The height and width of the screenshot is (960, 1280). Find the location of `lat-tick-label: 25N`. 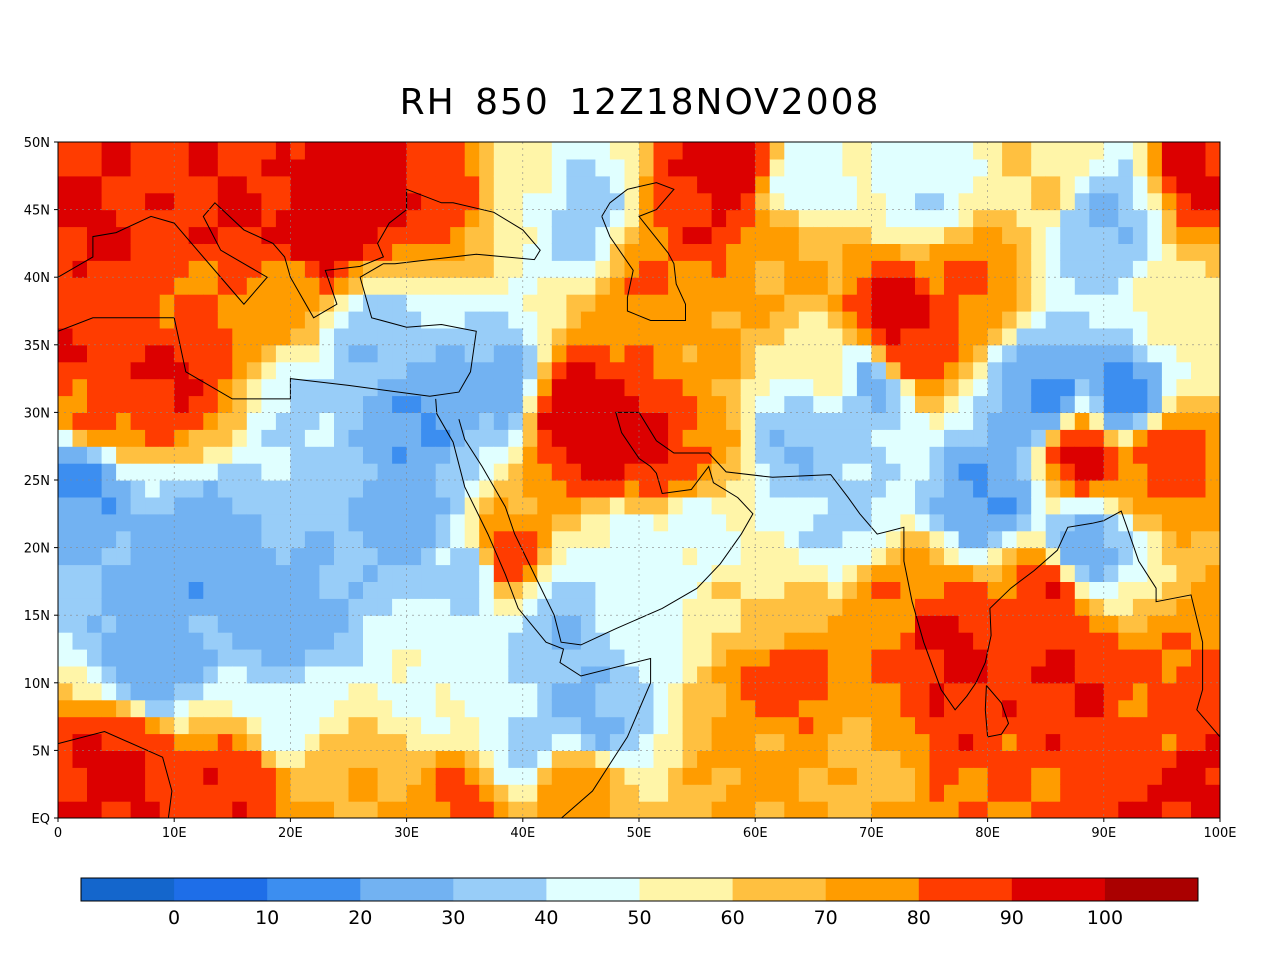

lat-tick-label: 25N is located at coordinates (37, 481).